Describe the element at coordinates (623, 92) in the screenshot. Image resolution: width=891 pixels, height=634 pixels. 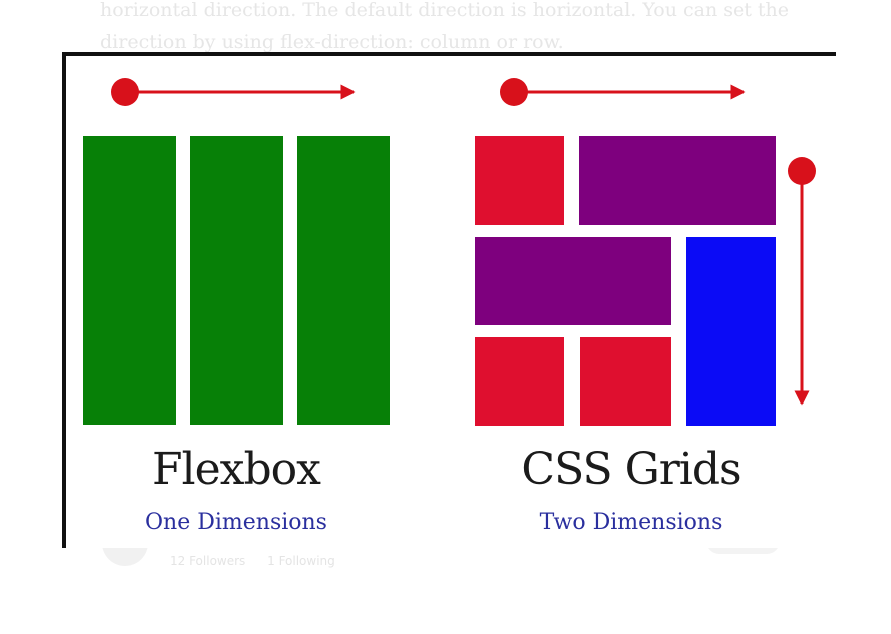
I see `grid-row-arrow` at that location.